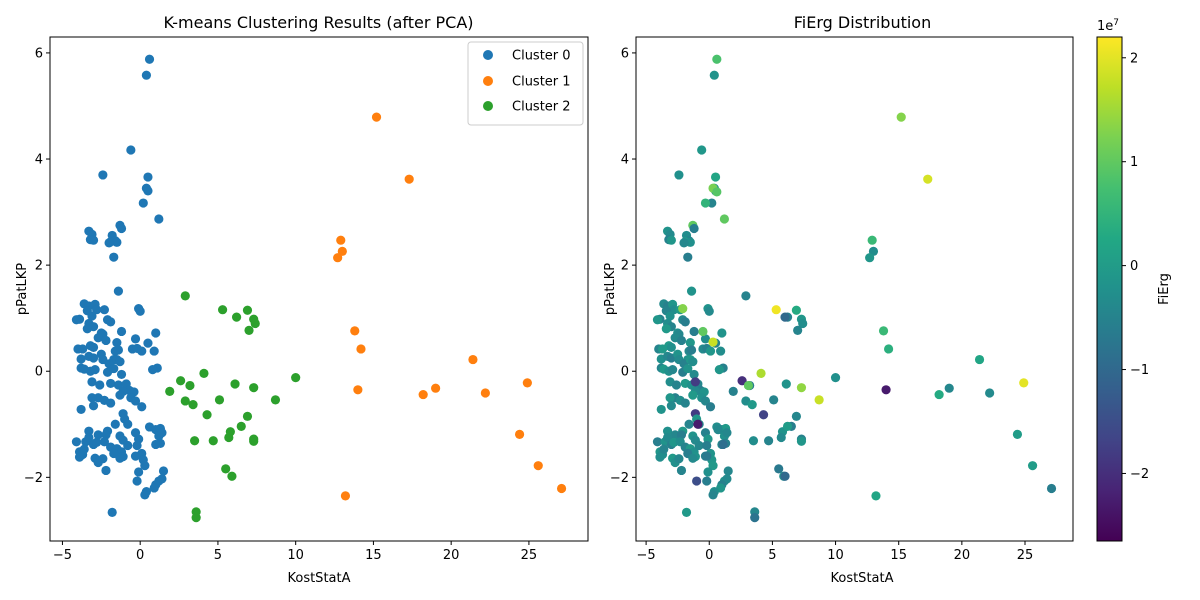 This screenshot has width=1200, height=600. What do you see at coordinates (625, 266) in the screenshot?
I see `right-y-tick-label: 2` at bounding box center [625, 266].